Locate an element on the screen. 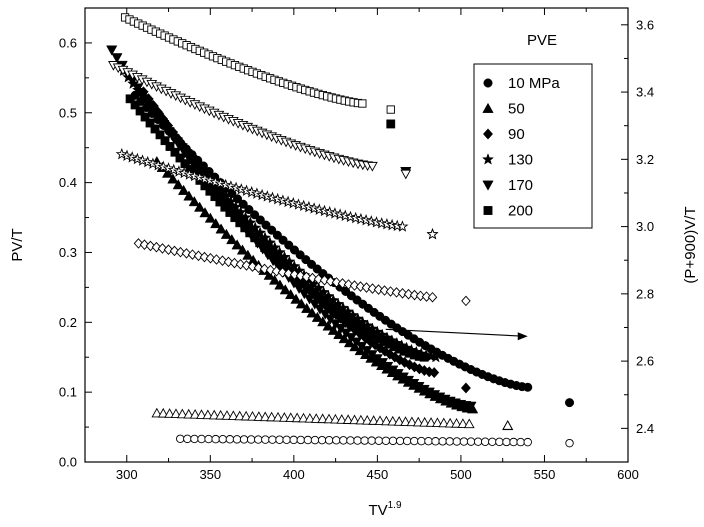 The width and height of the screenshot is (704, 527). y-tick-label: 0.3 is located at coordinates (68, 252).